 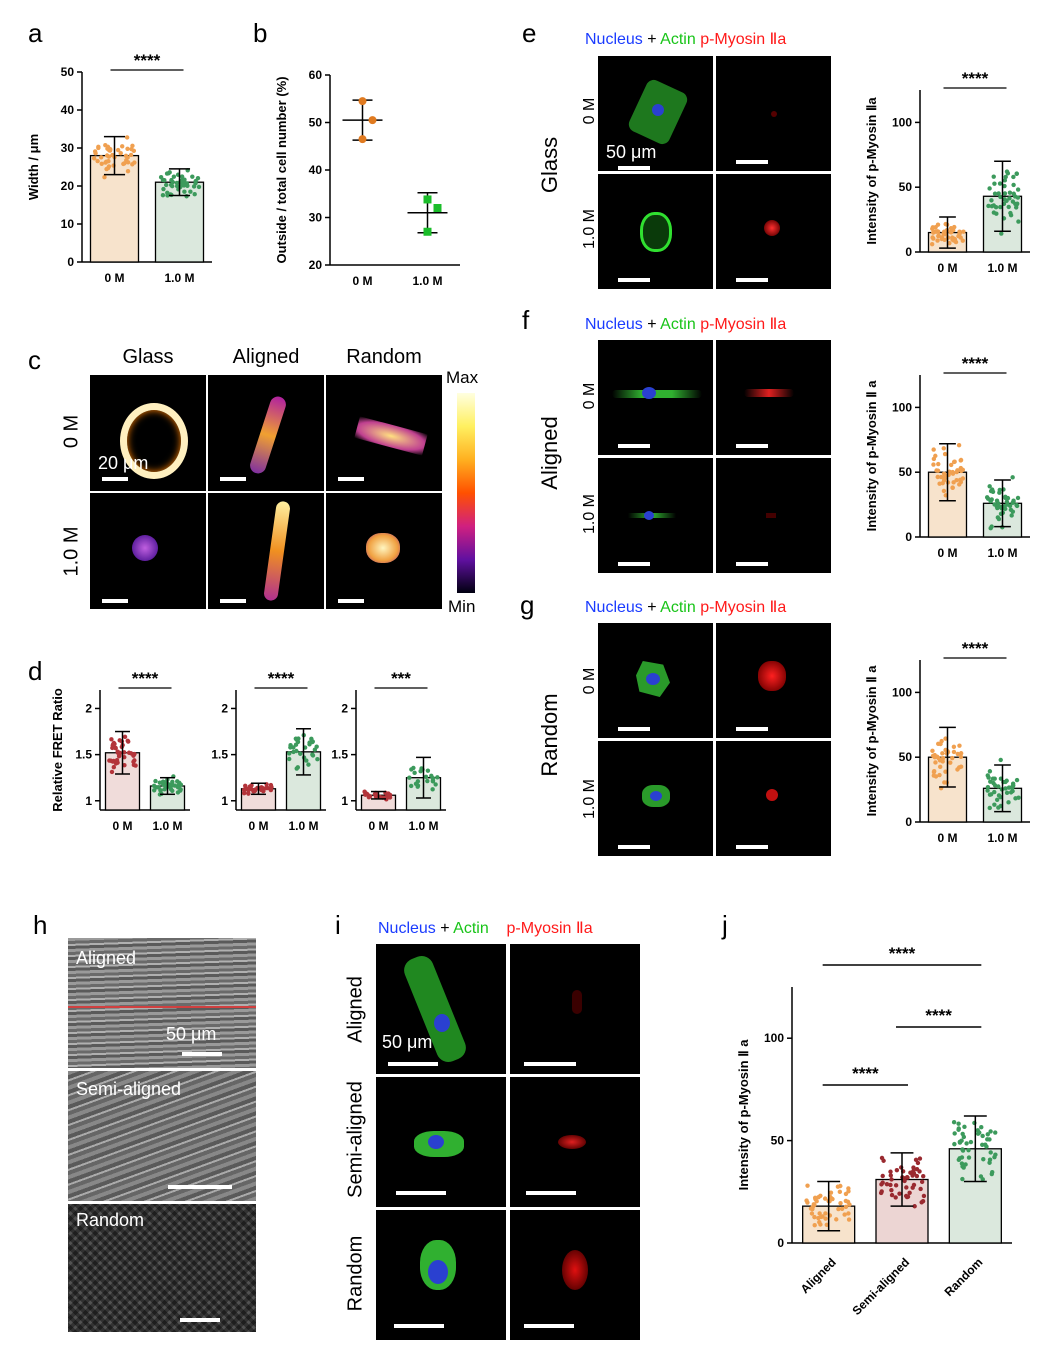 I want to click on g-group-label: Random, so click(x=549, y=735).